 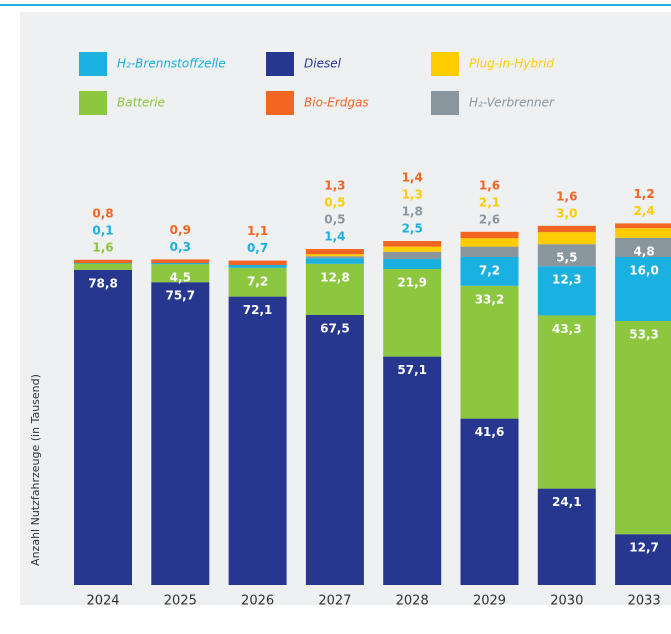 What do you see at coordinates (643, 194) in the screenshot?
I see `value-label: 1,2` at bounding box center [643, 194].